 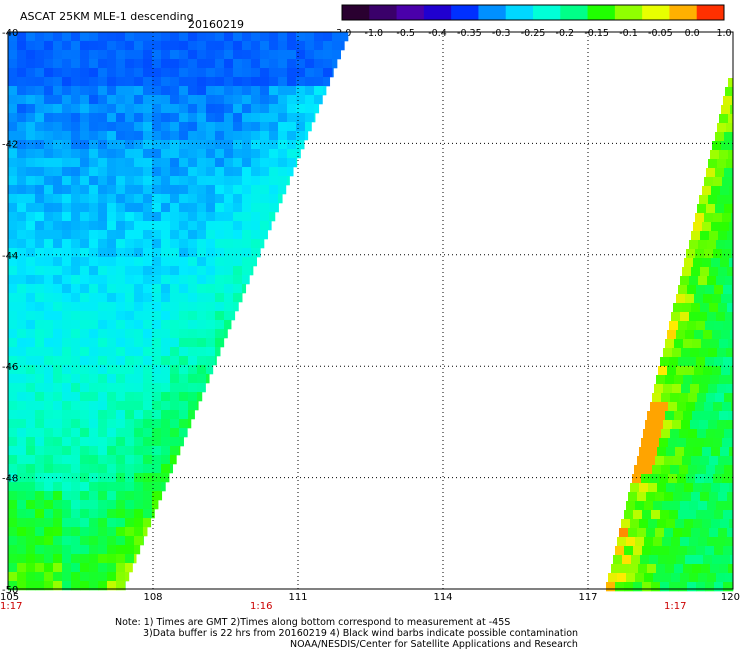 I want to click on colorbar-tick-label: -0.5, so click(x=405, y=33).